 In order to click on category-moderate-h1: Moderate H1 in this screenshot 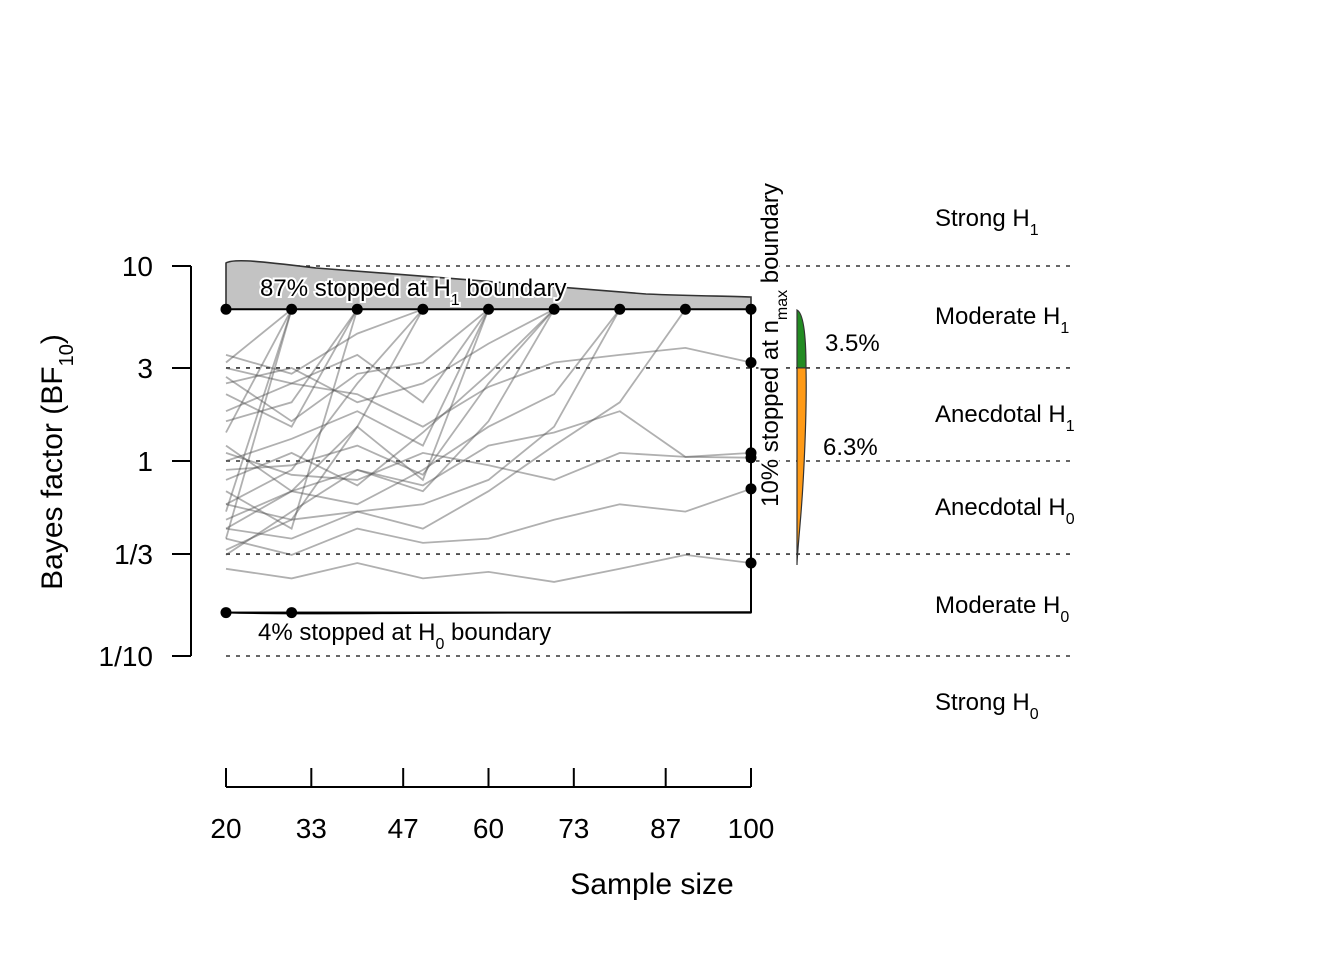, I will do `click(1002, 320)`.